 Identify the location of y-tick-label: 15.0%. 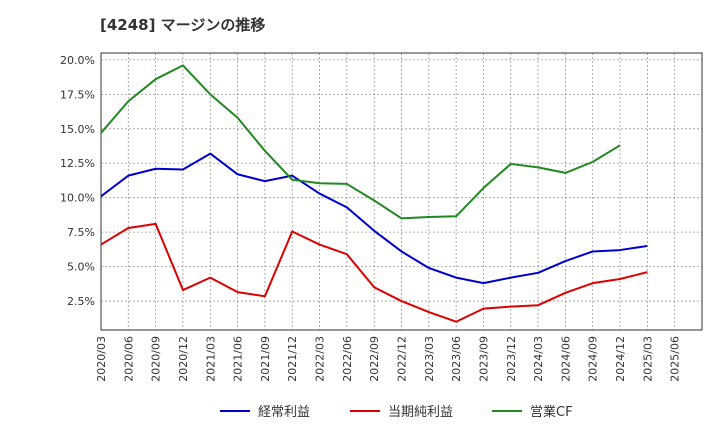
(77, 129).